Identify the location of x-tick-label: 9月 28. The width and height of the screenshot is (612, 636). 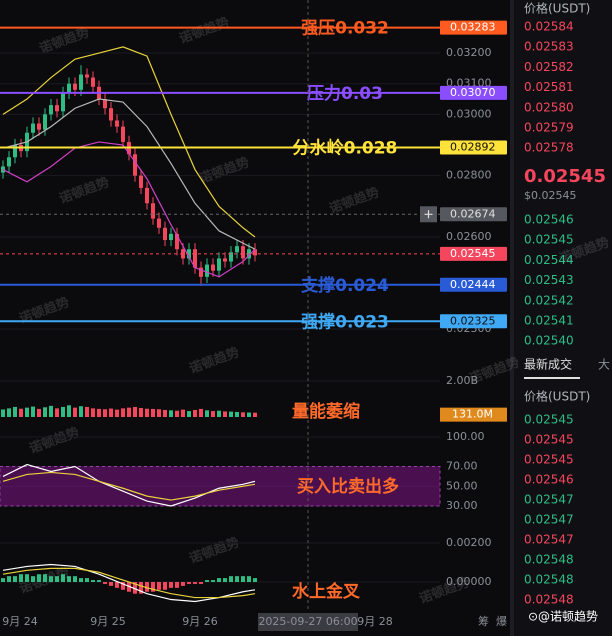
(375, 621).